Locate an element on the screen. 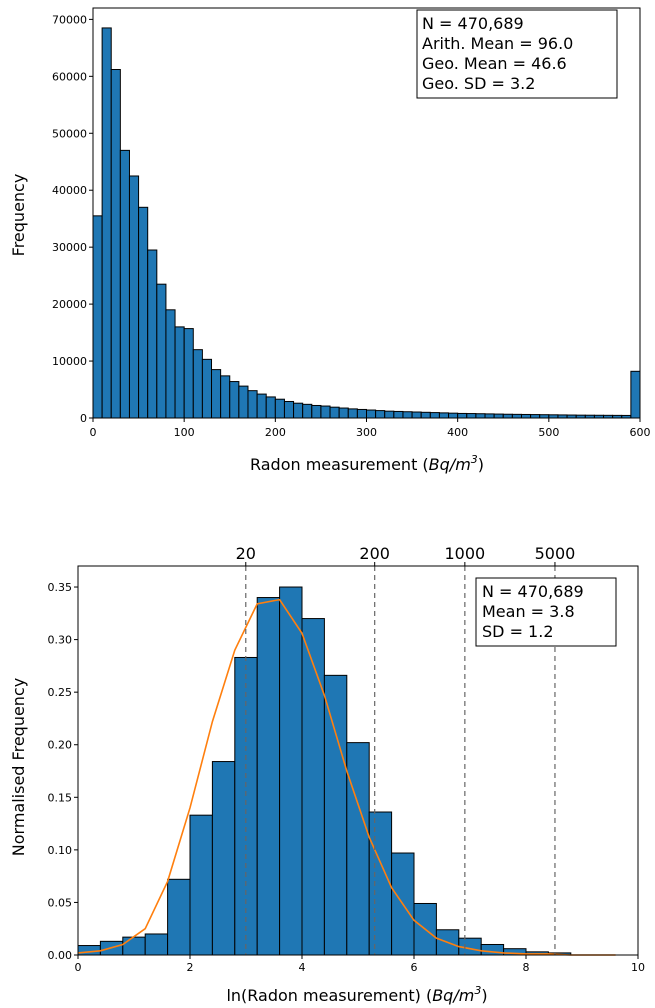  log-x-tick-label: 6 is located at coordinates (414, 967).